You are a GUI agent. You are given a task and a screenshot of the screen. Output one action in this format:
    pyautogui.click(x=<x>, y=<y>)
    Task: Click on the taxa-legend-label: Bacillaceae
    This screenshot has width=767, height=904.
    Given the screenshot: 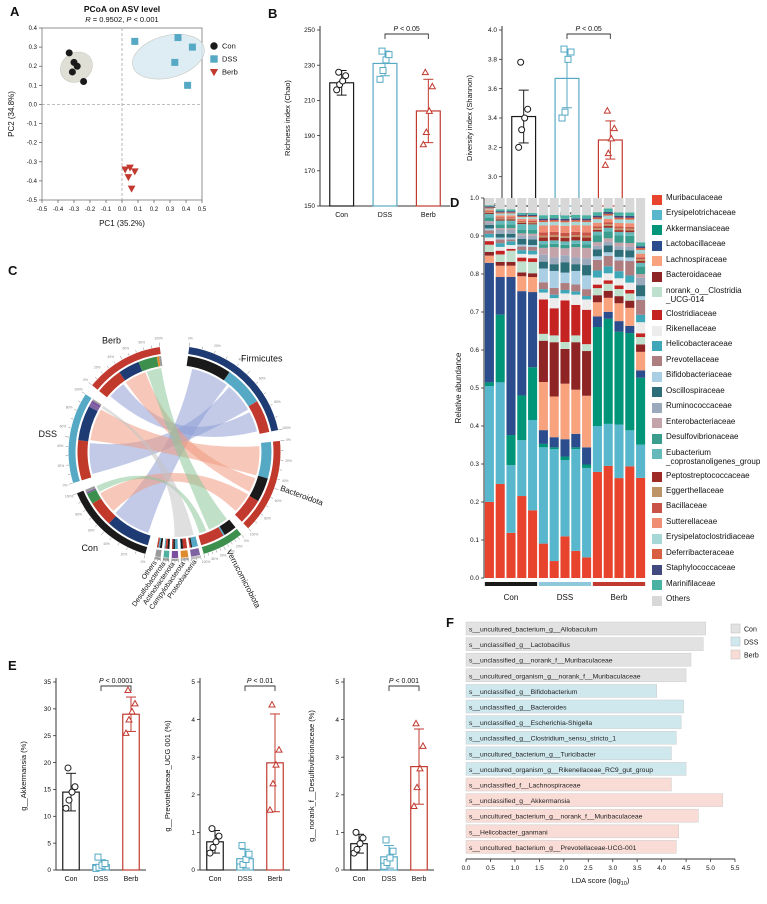 What is the action you would take?
    pyautogui.click(x=686, y=506)
    